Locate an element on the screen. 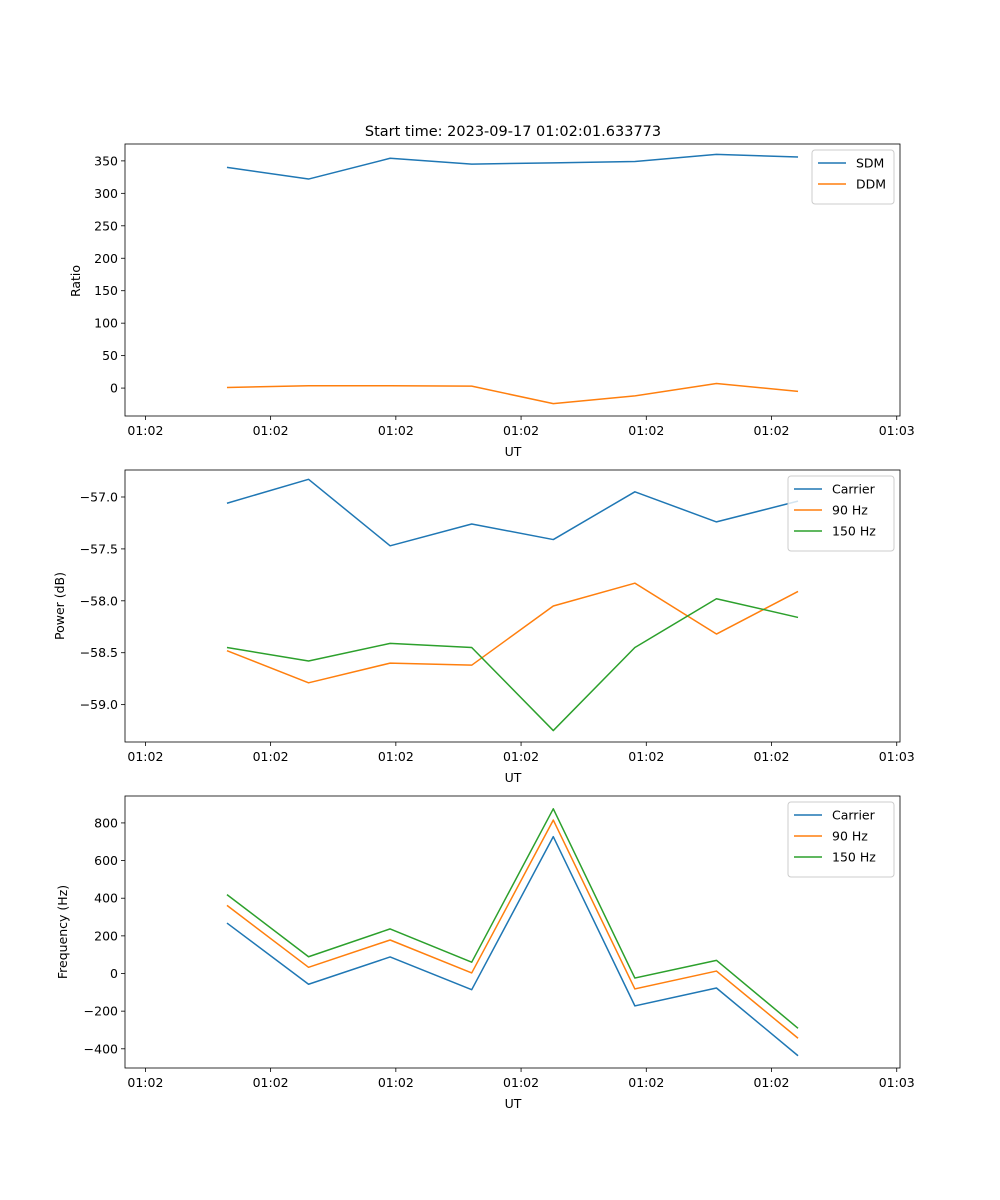  y-axis-label: Ratio is located at coordinates (75, 281).